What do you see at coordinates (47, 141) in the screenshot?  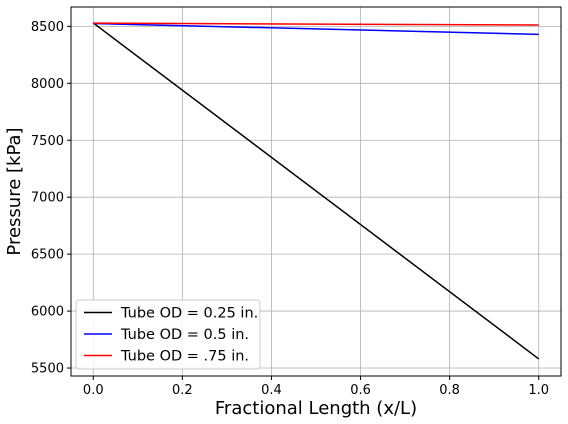 I see `y-tick-label: 7500` at bounding box center [47, 141].